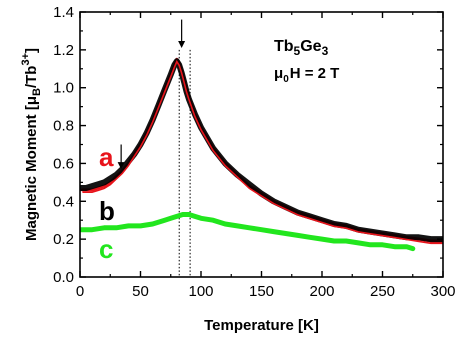  What do you see at coordinates (310, 46) in the screenshot?
I see `compound-mid: Ge` at bounding box center [310, 46].